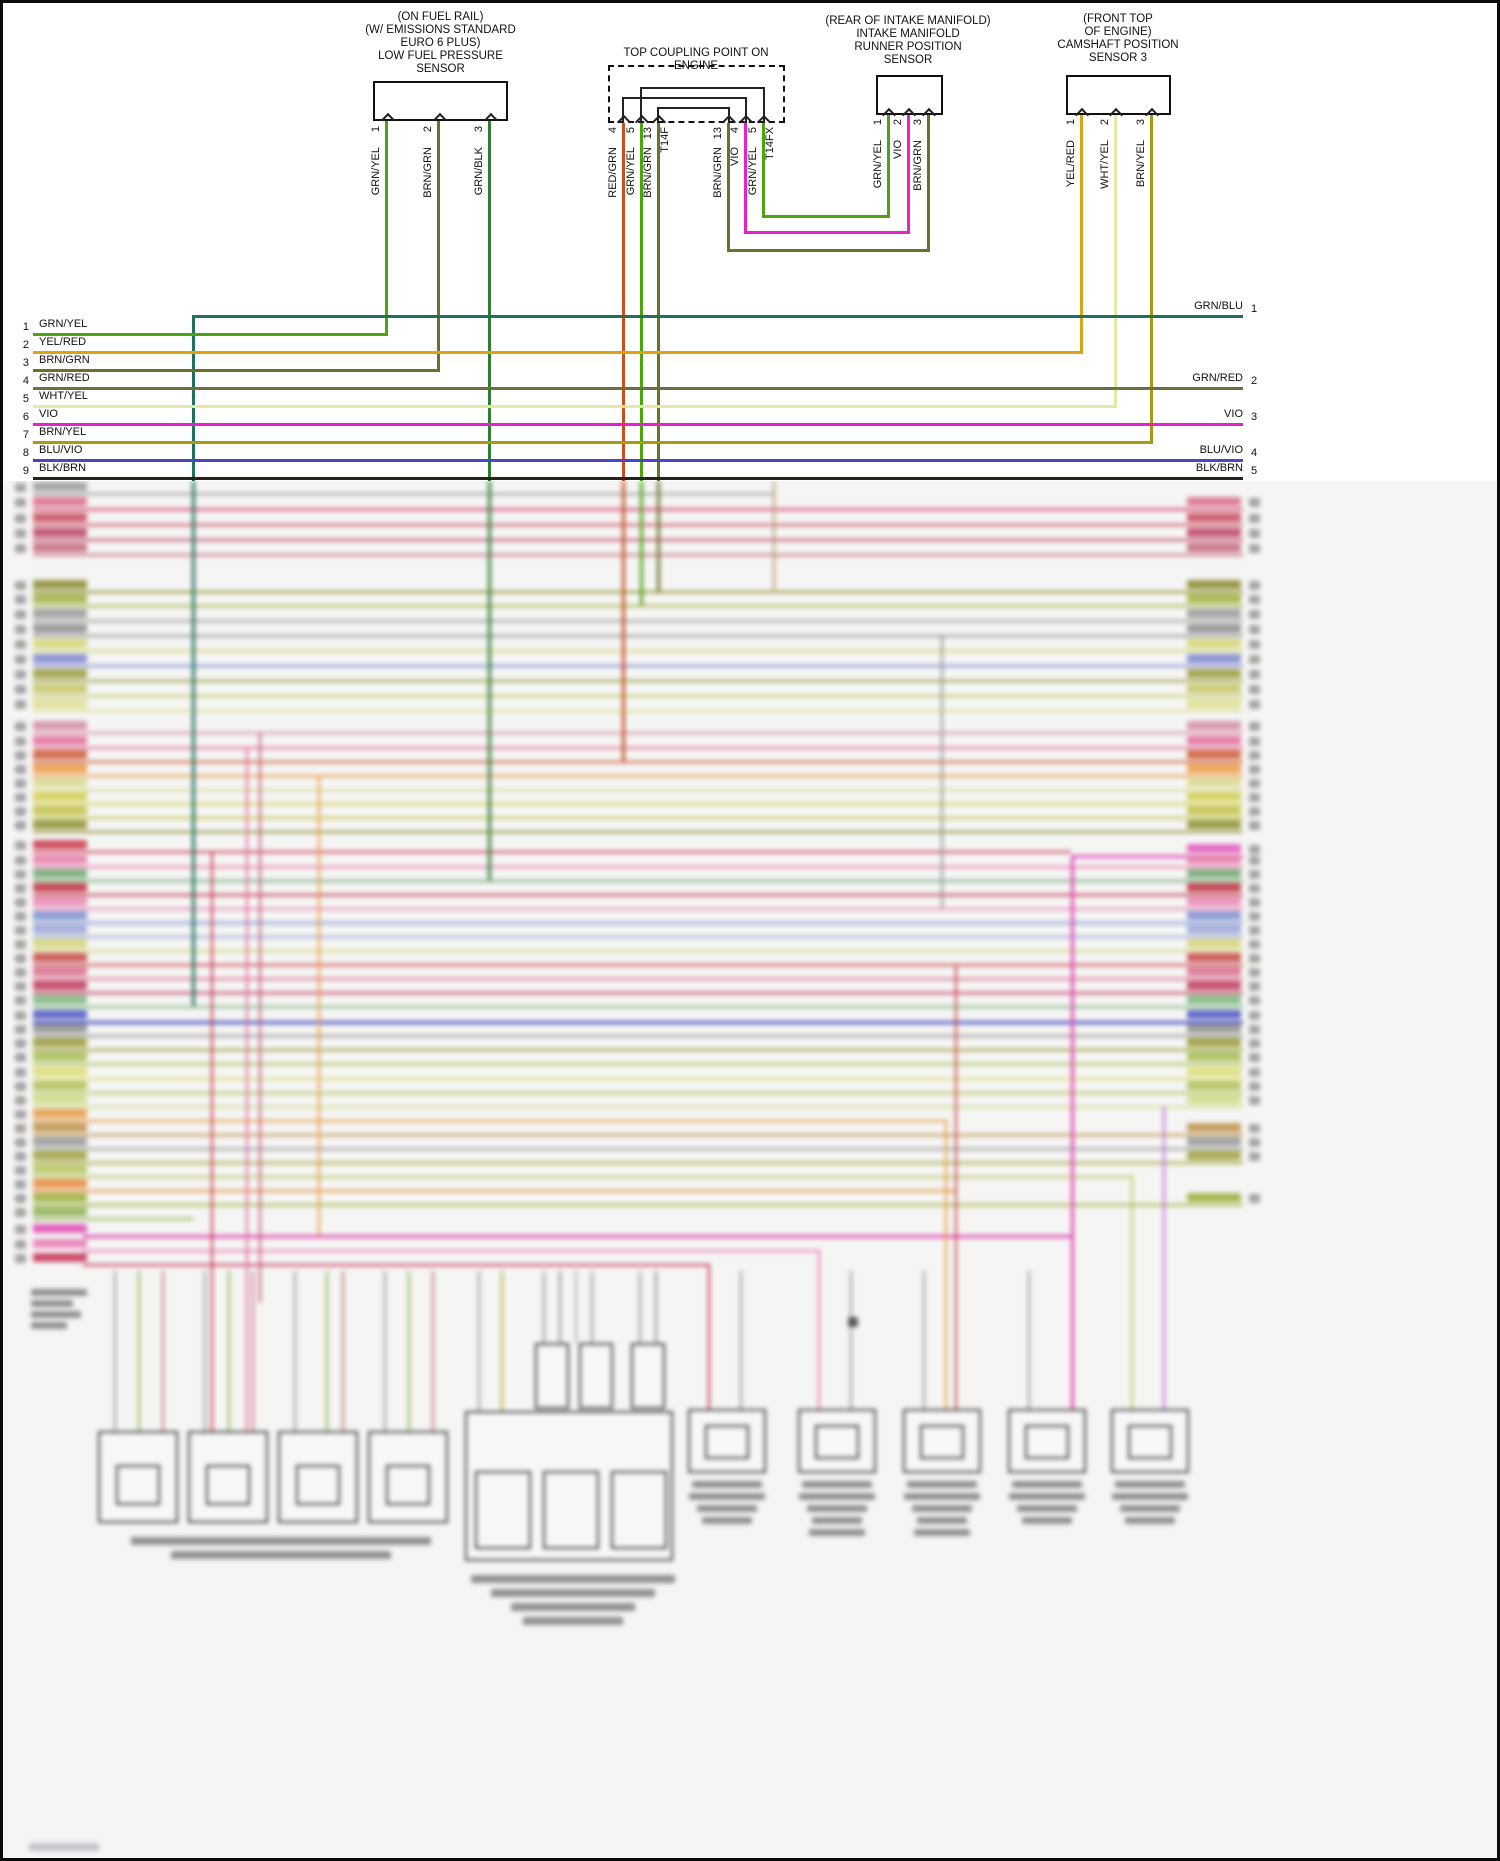 The image size is (1500, 1861). I want to click on caption-line: SENSOR, so click(908, 60).